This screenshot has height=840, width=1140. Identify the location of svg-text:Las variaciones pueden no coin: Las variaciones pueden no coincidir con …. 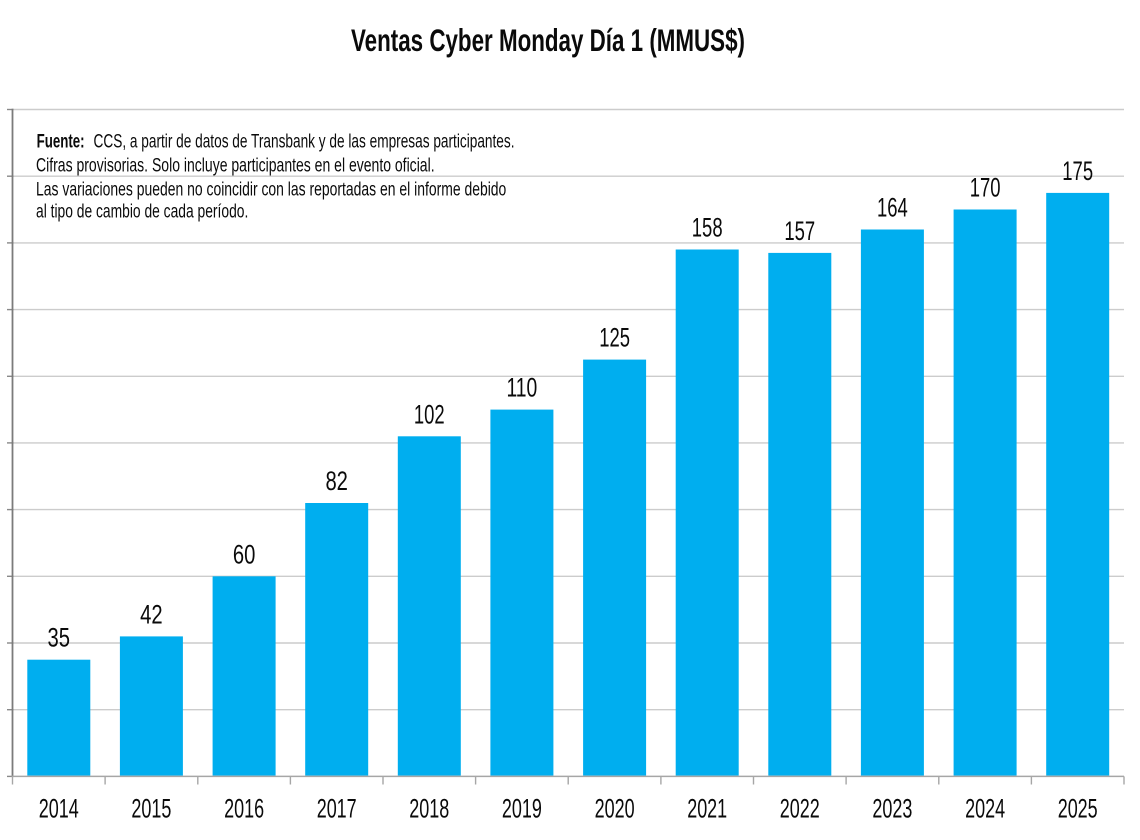
(271, 189).